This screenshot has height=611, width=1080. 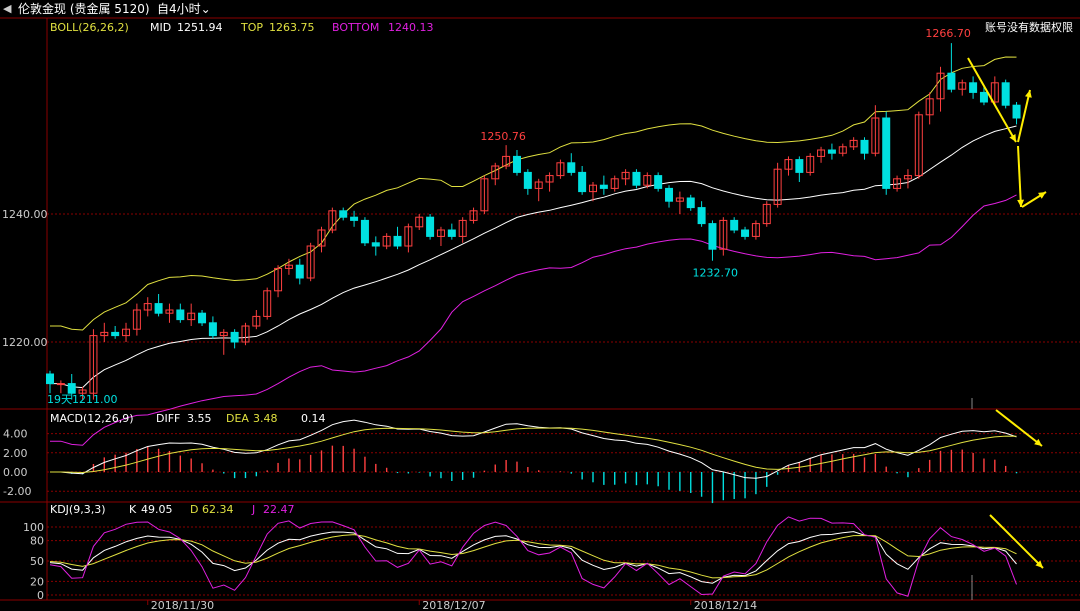 What do you see at coordinates (205, 9) in the screenshot?
I see `chevron-down-icon: ⌄` at bounding box center [205, 9].